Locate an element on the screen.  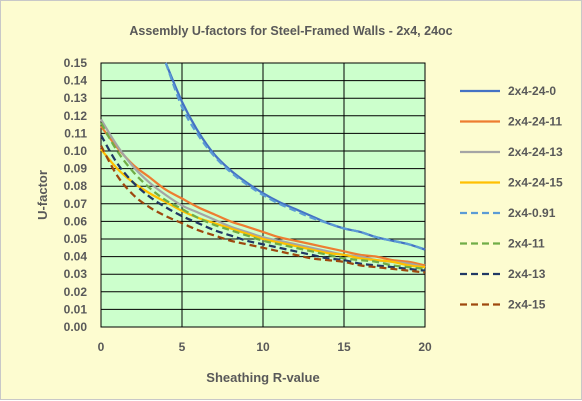
x-tick-label: 15 is located at coordinates (344, 347).